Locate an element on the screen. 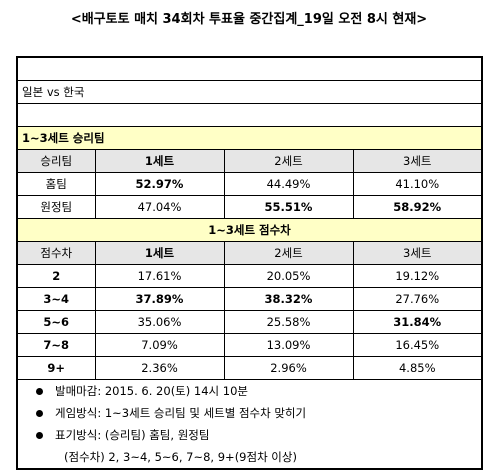  note-item: 표기방식: (승리팀) 홈팀, 원정팀 is located at coordinates (249, 435).